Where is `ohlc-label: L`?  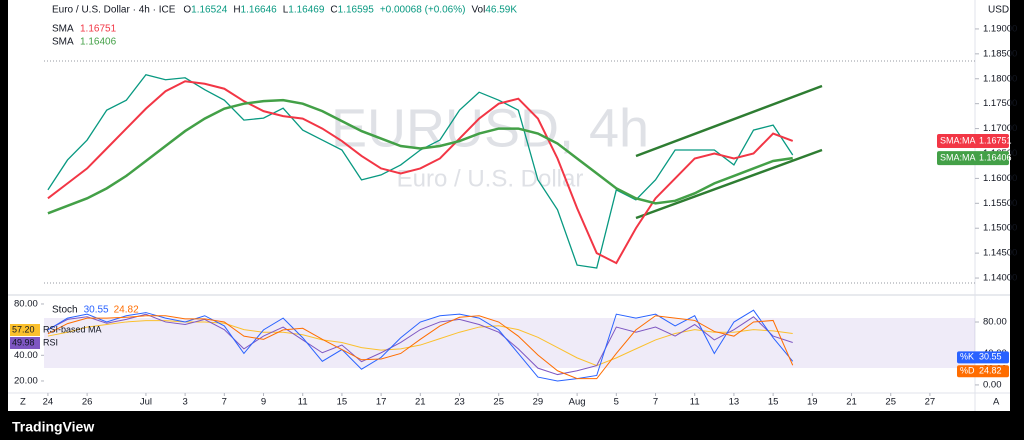 ohlc-label: L is located at coordinates (286, 10).